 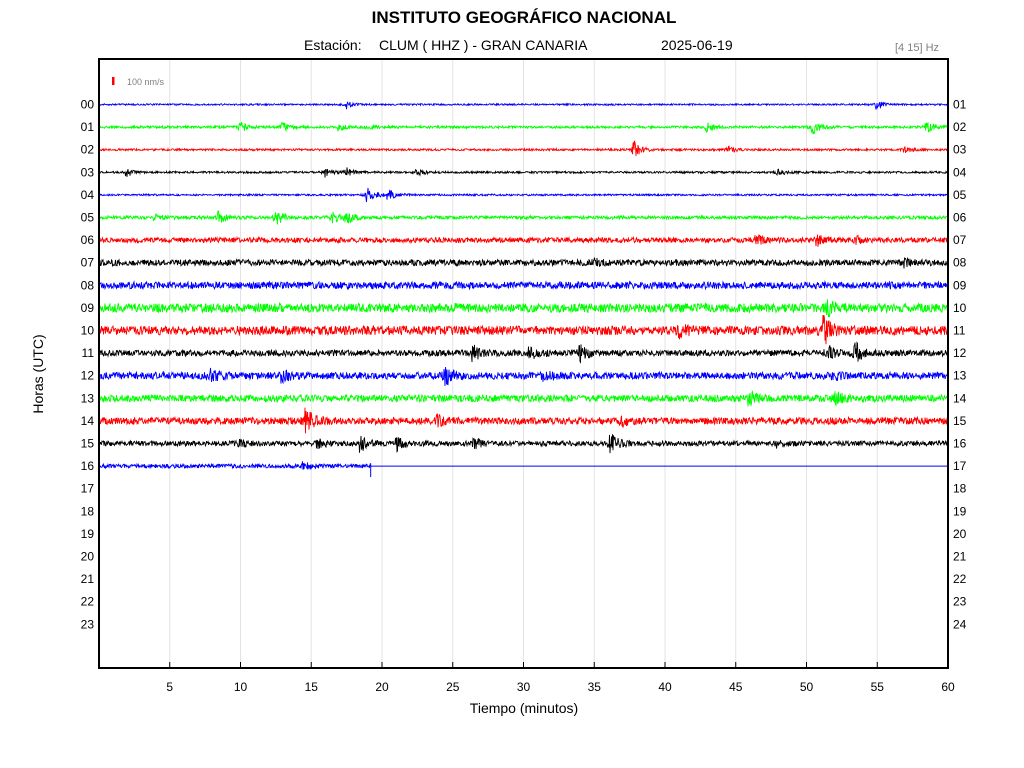 What do you see at coordinates (88, 602) in the screenshot?
I see `hour-label-left: 22` at bounding box center [88, 602].